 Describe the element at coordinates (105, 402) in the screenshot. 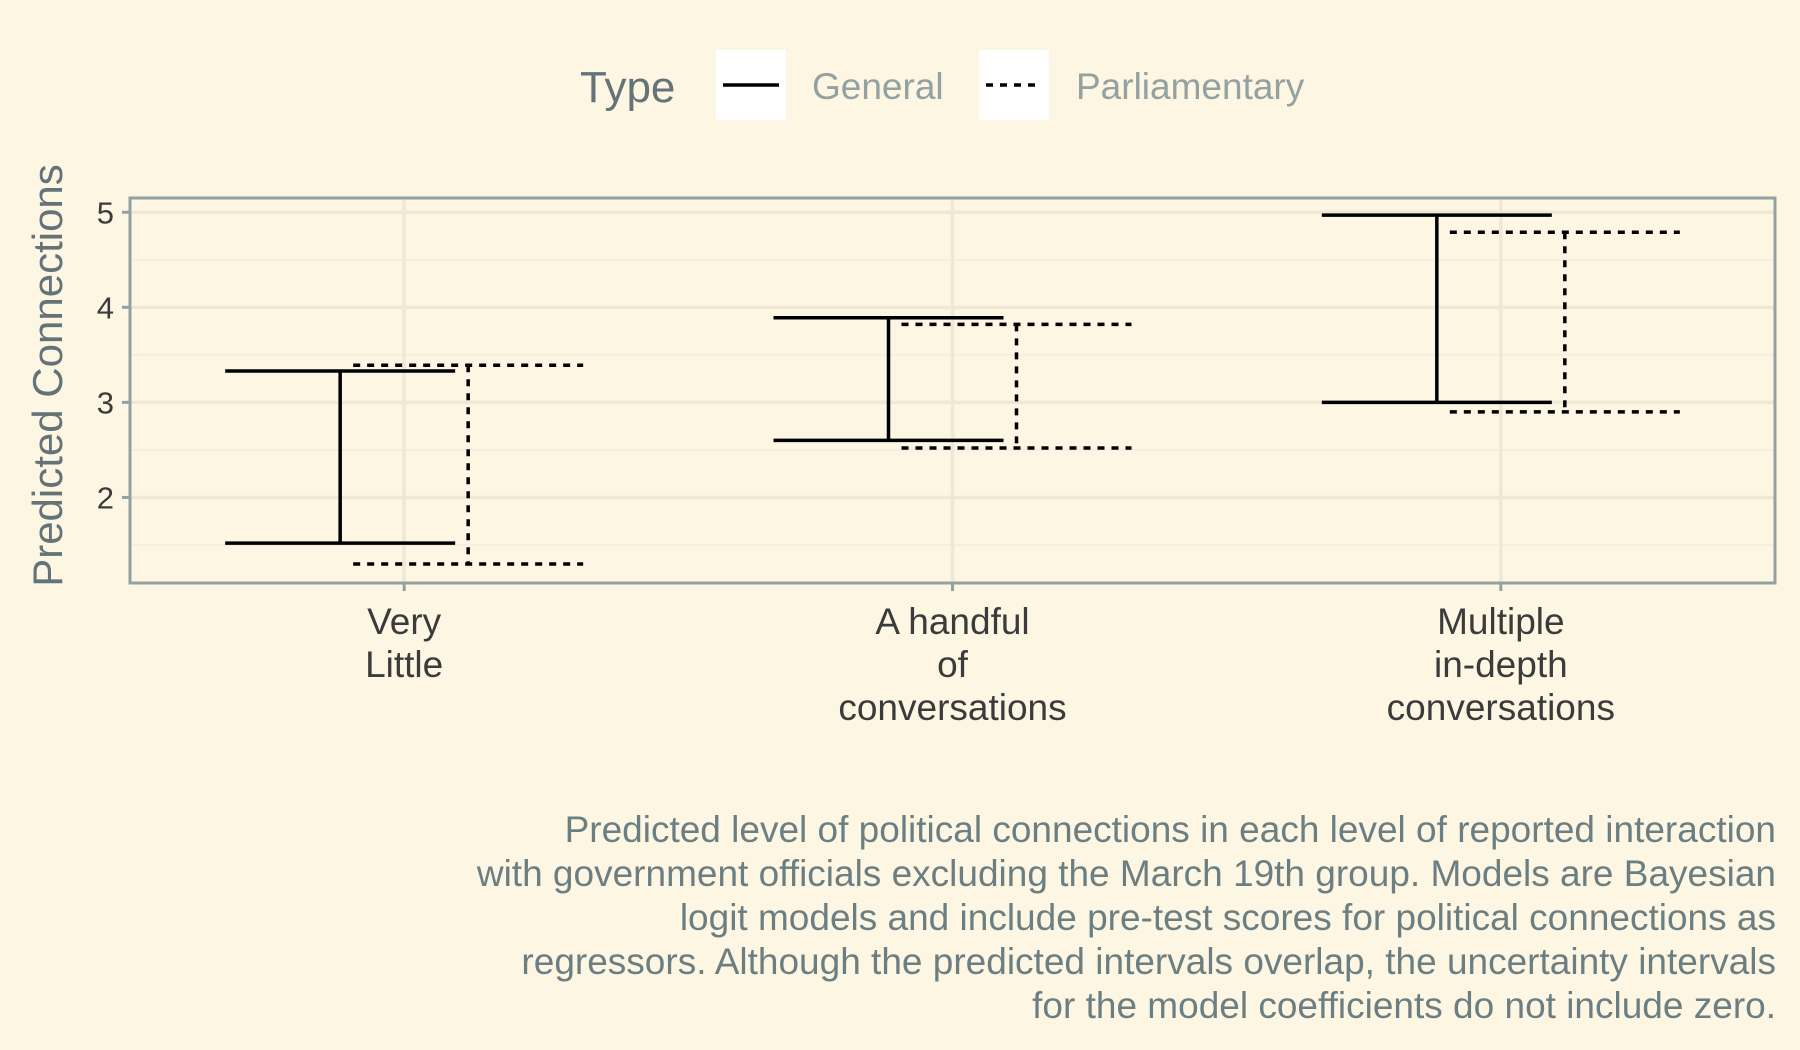

I see `y-tick-label: 3` at that location.